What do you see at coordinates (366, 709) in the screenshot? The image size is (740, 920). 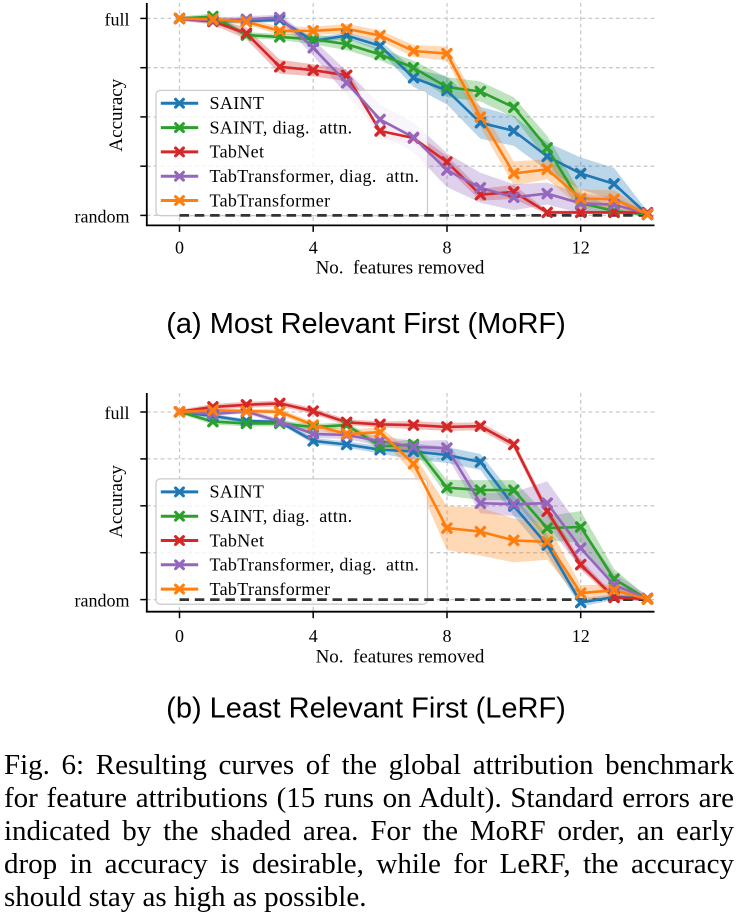 I see `svg-text:(b) Least Relevant First (LeRF: (b) Least Relevant First (LeRF)` at bounding box center [366, 709].